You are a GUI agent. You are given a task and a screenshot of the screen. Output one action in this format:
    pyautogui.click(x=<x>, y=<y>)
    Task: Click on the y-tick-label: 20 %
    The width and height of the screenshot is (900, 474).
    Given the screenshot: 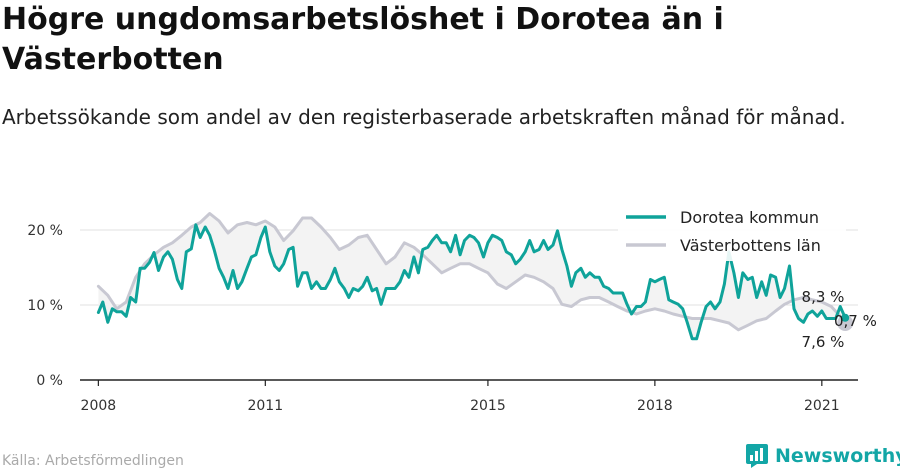 What is the action you would take?
    pyautogui.click(x=45, y=231)
    